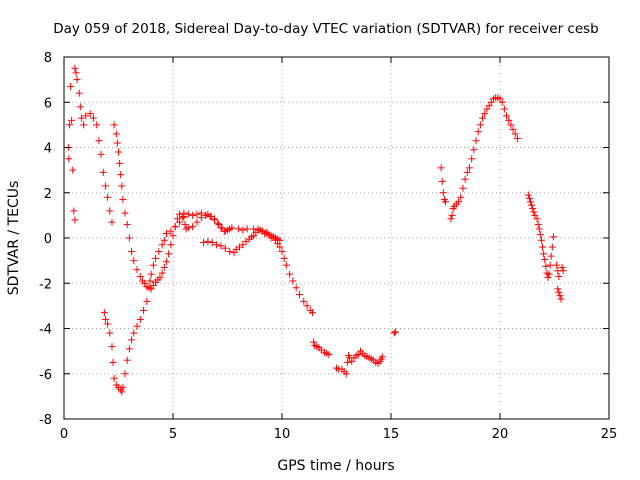  What do you see at coordinates (500, 434) in the screenshot?
I see `x-tick-label: 20` at bounding box center [500, 434].